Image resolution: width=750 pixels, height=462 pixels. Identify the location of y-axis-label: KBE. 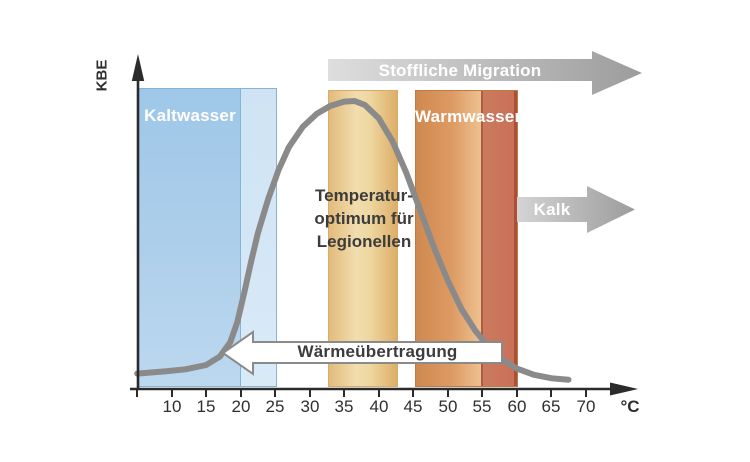
(102, 75).